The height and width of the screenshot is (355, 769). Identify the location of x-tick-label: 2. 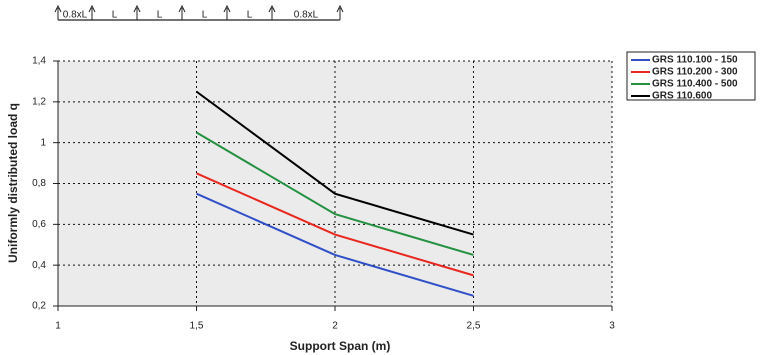
(335, 326).